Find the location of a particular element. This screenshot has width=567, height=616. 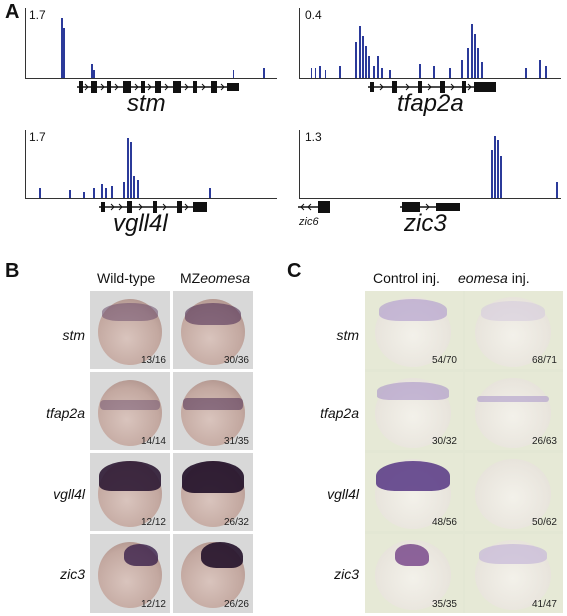

panel-a-label: A is located at coordinates (12, 12).